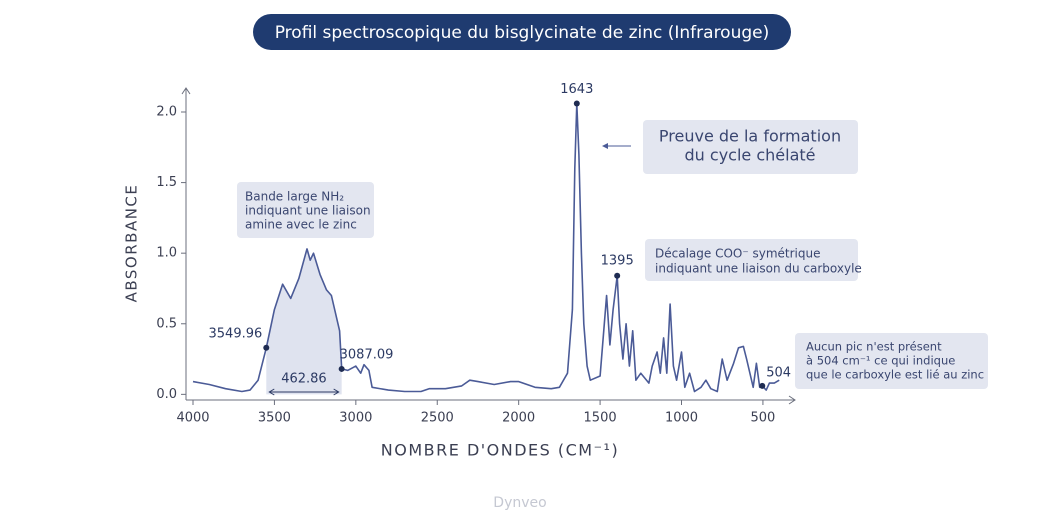  Describe the element at coordinates (304, 379) in the screenshot. I see `band-width-label: 462.86` at that location.